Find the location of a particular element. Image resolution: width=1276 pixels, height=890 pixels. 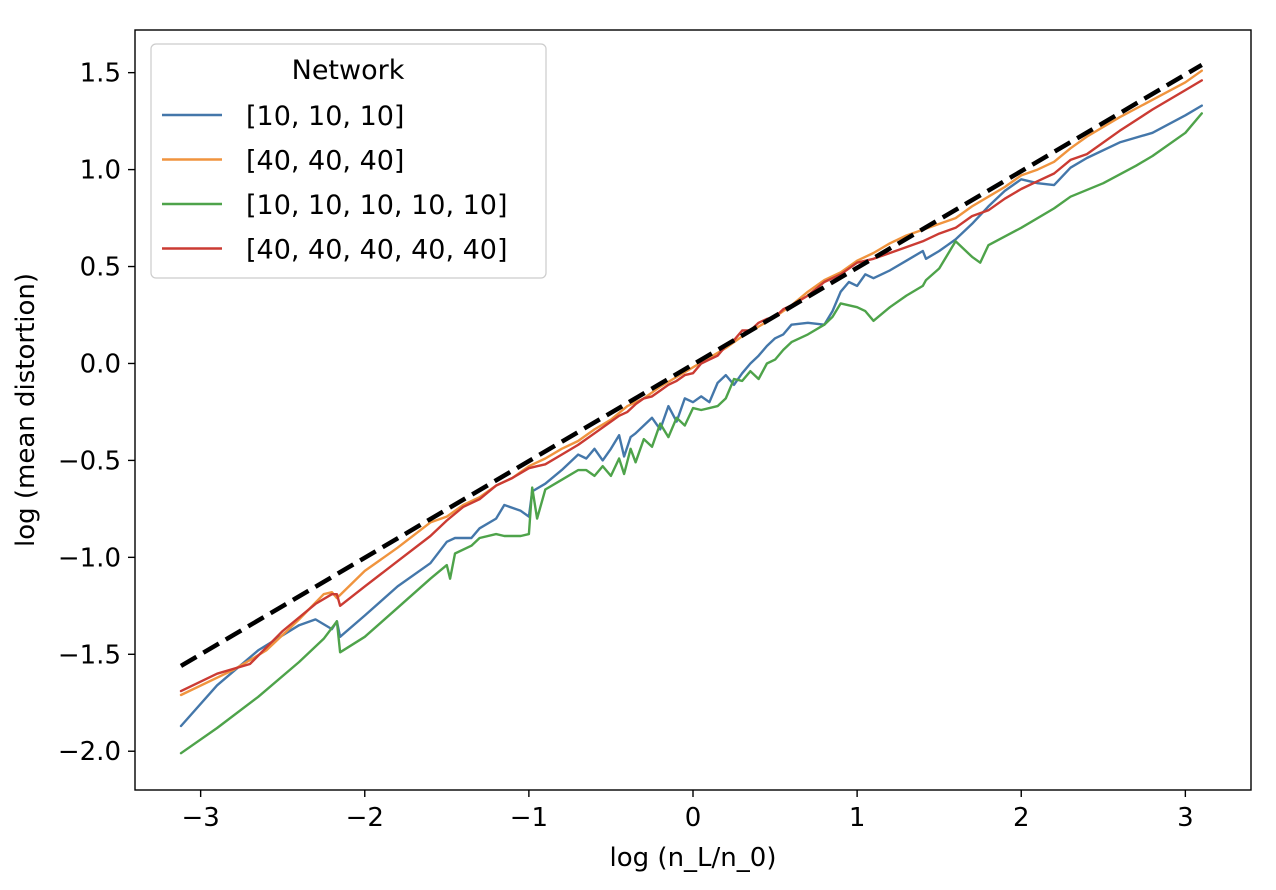

x-tick-label: −2 is located at coordinates (365, 818).